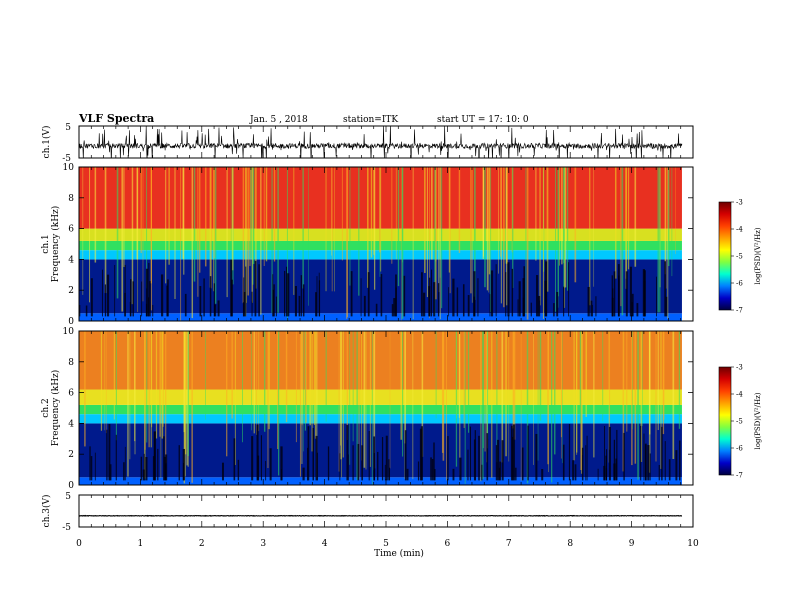  I want to click on time-axis-tick-label: 3, so click(263, 544).